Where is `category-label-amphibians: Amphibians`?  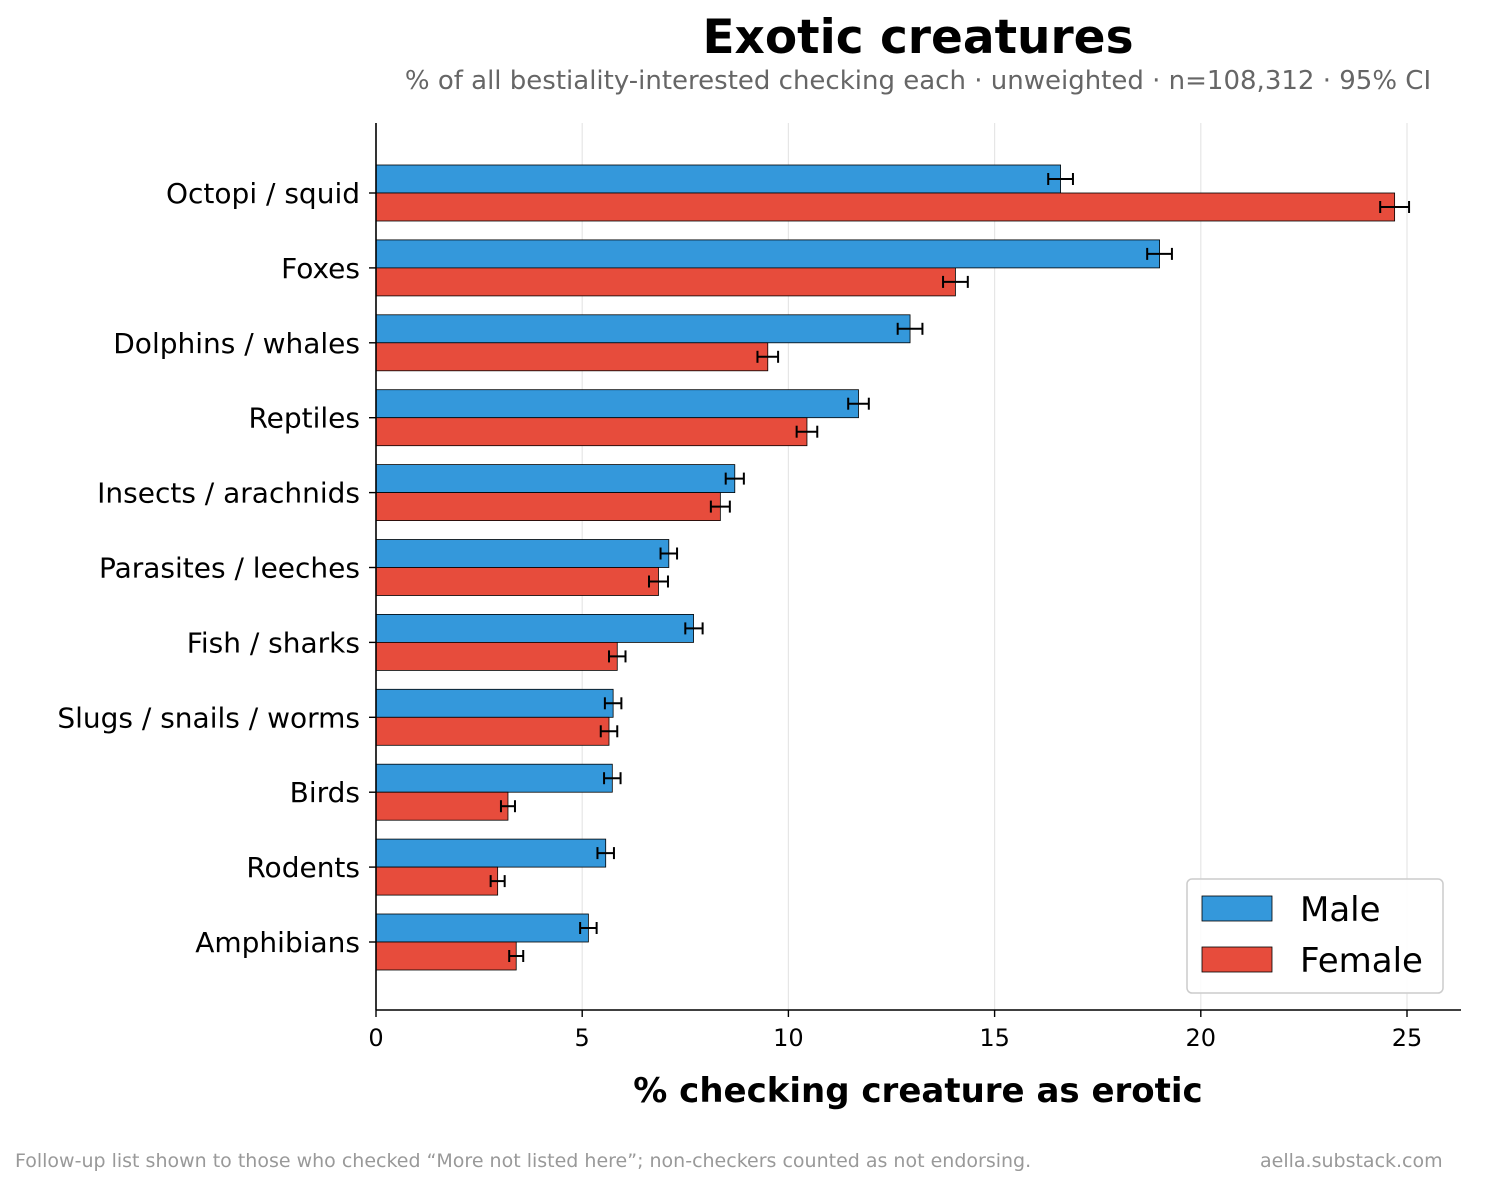
category-label-amphibians: Amphibians is located at coordinates (277, 942).